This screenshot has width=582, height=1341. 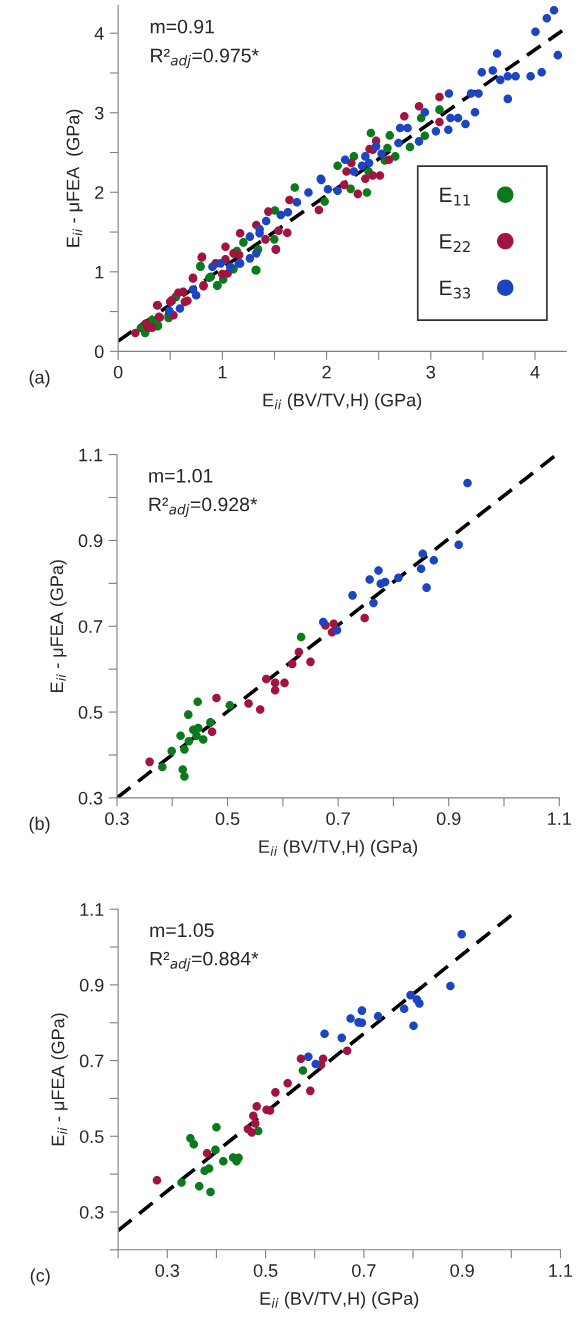 I want to click on x-tick-label: 4, so click(x=535, y=372).